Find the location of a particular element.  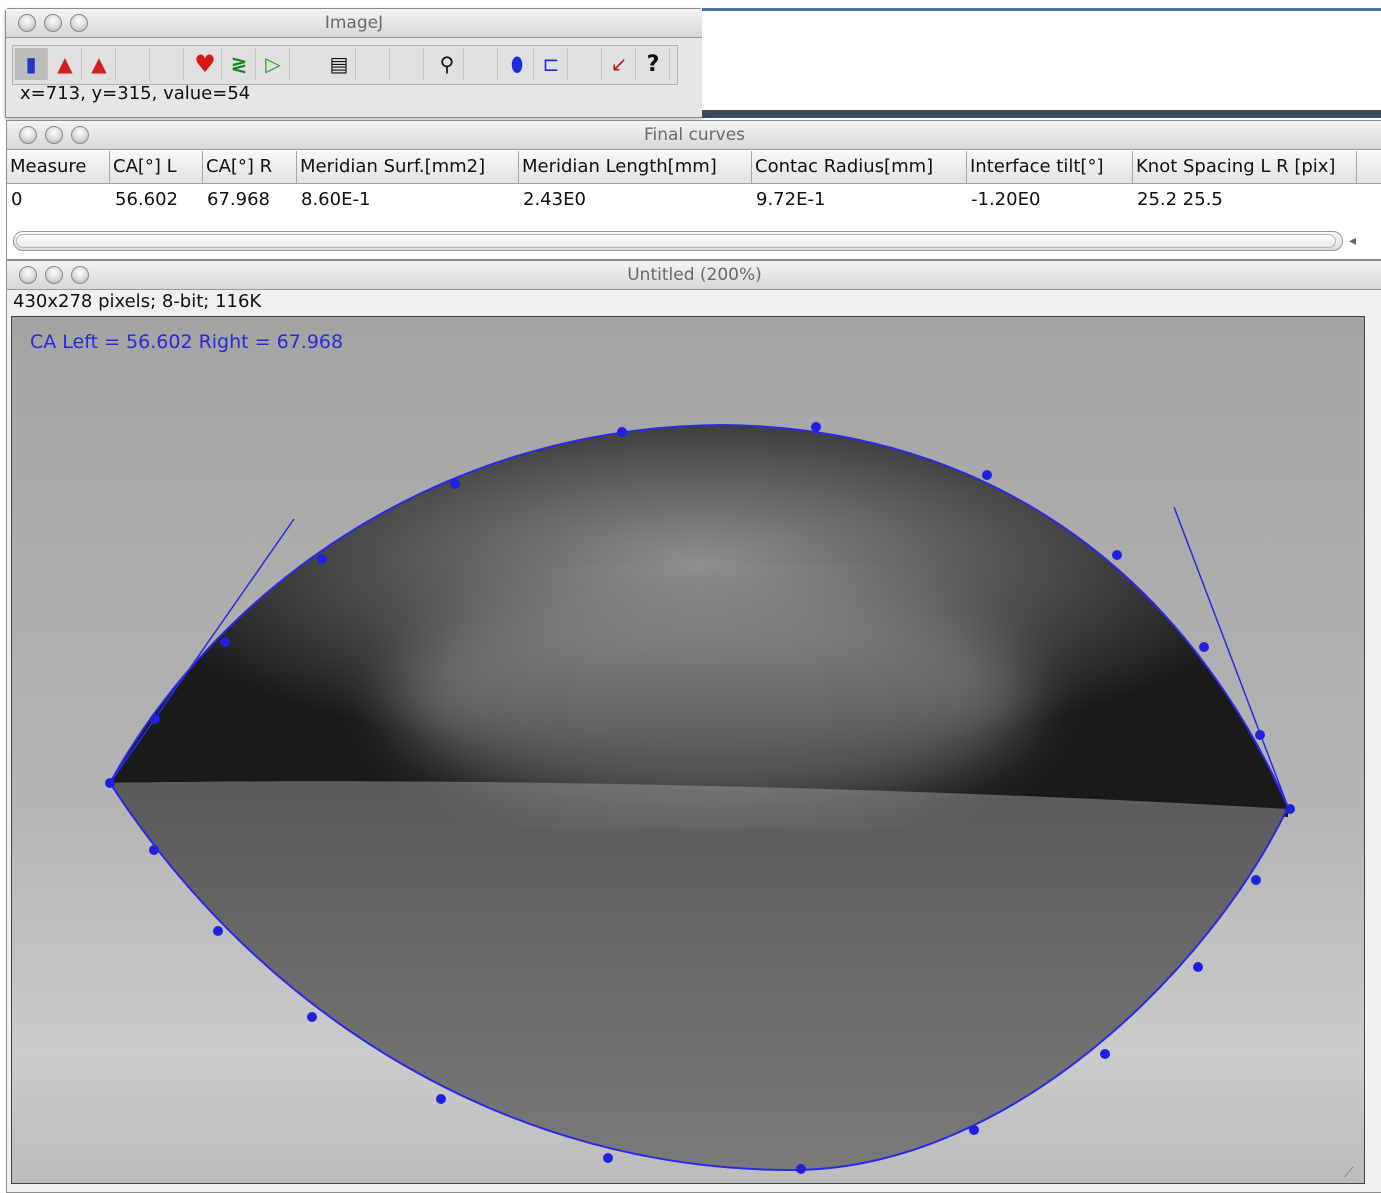

table-cell: 9.72E-1 is located at coordinates (791, 199).